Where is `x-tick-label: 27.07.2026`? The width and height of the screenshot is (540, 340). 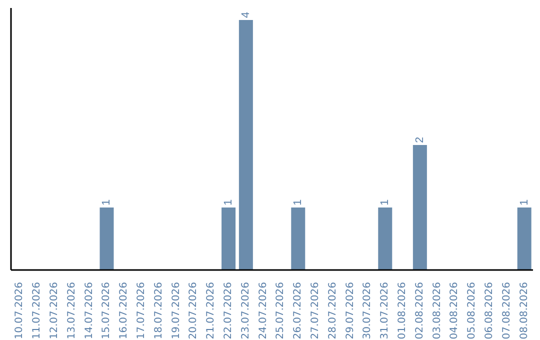 x-tick-label: 27.07.2026 is located at coordinates (315, 311).